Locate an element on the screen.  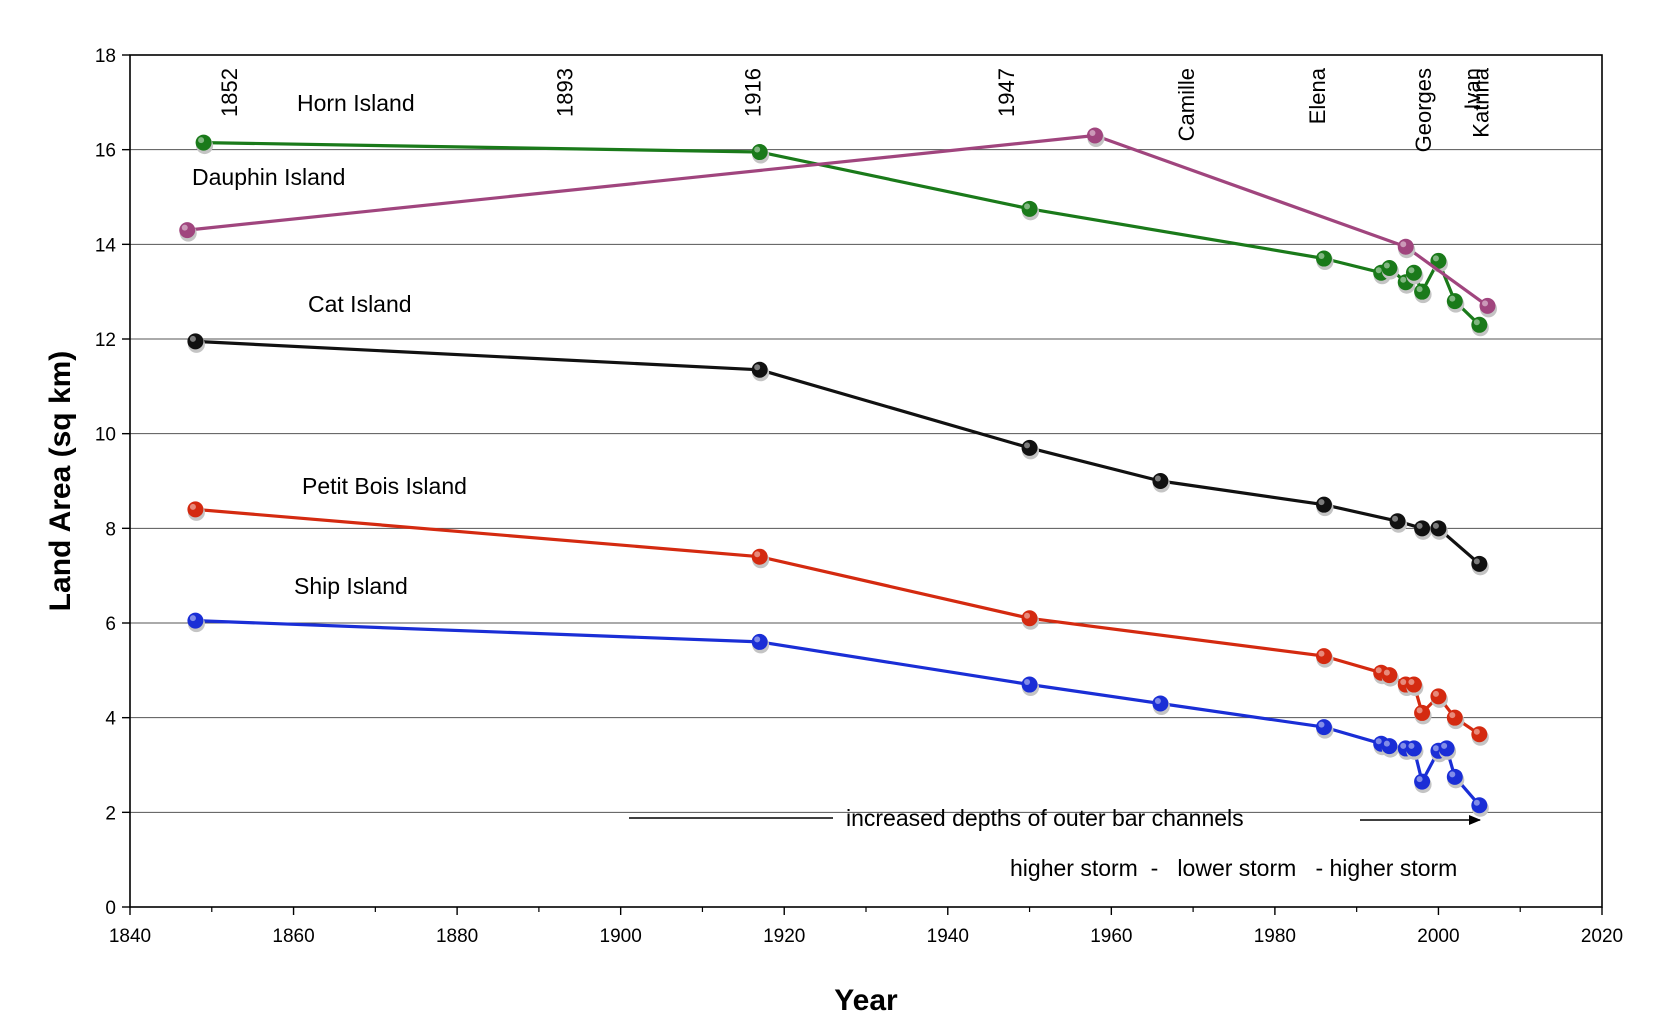
x-tick-label-1980: 1980 is located at coordinates (1275, 936).